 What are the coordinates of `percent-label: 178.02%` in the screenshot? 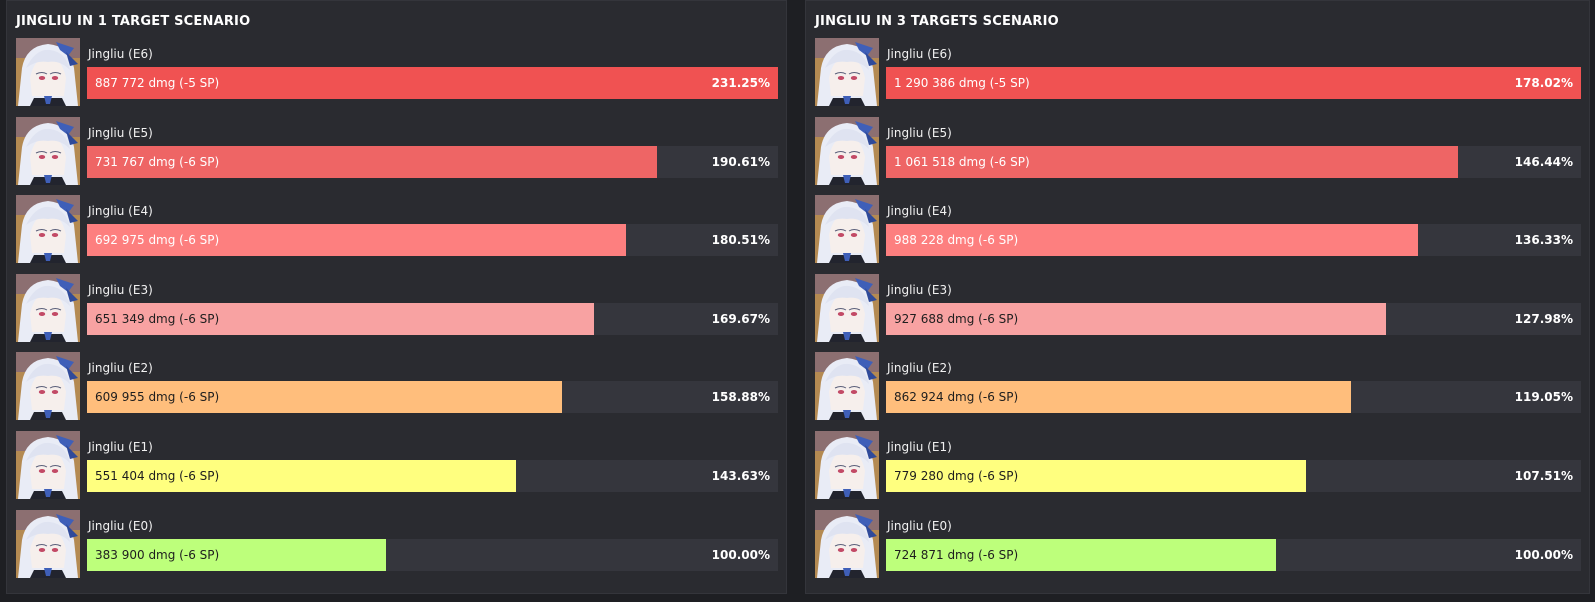 It's located at (1543, 83).